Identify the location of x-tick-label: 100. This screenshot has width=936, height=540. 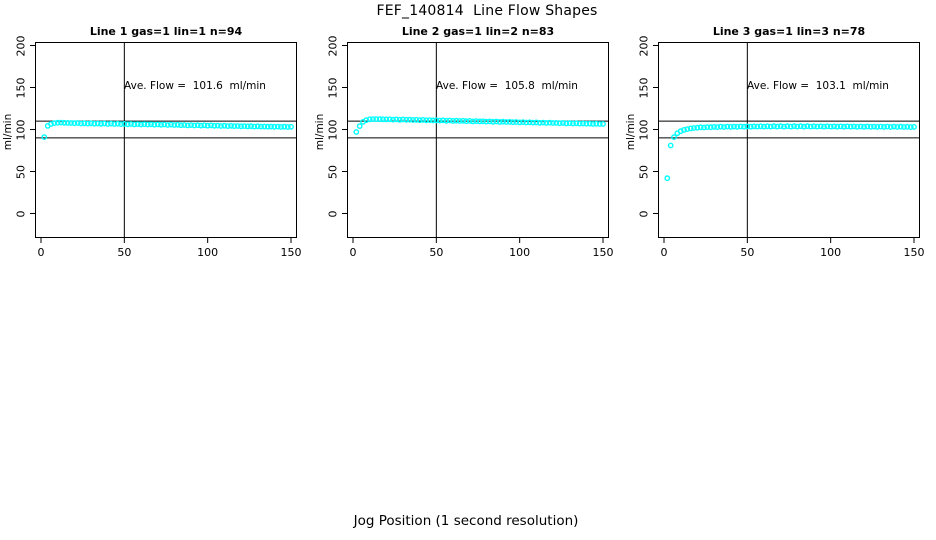
(831, 252).